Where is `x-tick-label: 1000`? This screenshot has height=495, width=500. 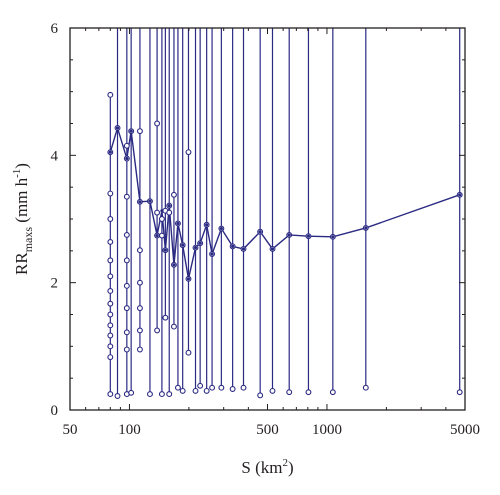 x-tick-label: 1000 is located at coordinates (327, 430).